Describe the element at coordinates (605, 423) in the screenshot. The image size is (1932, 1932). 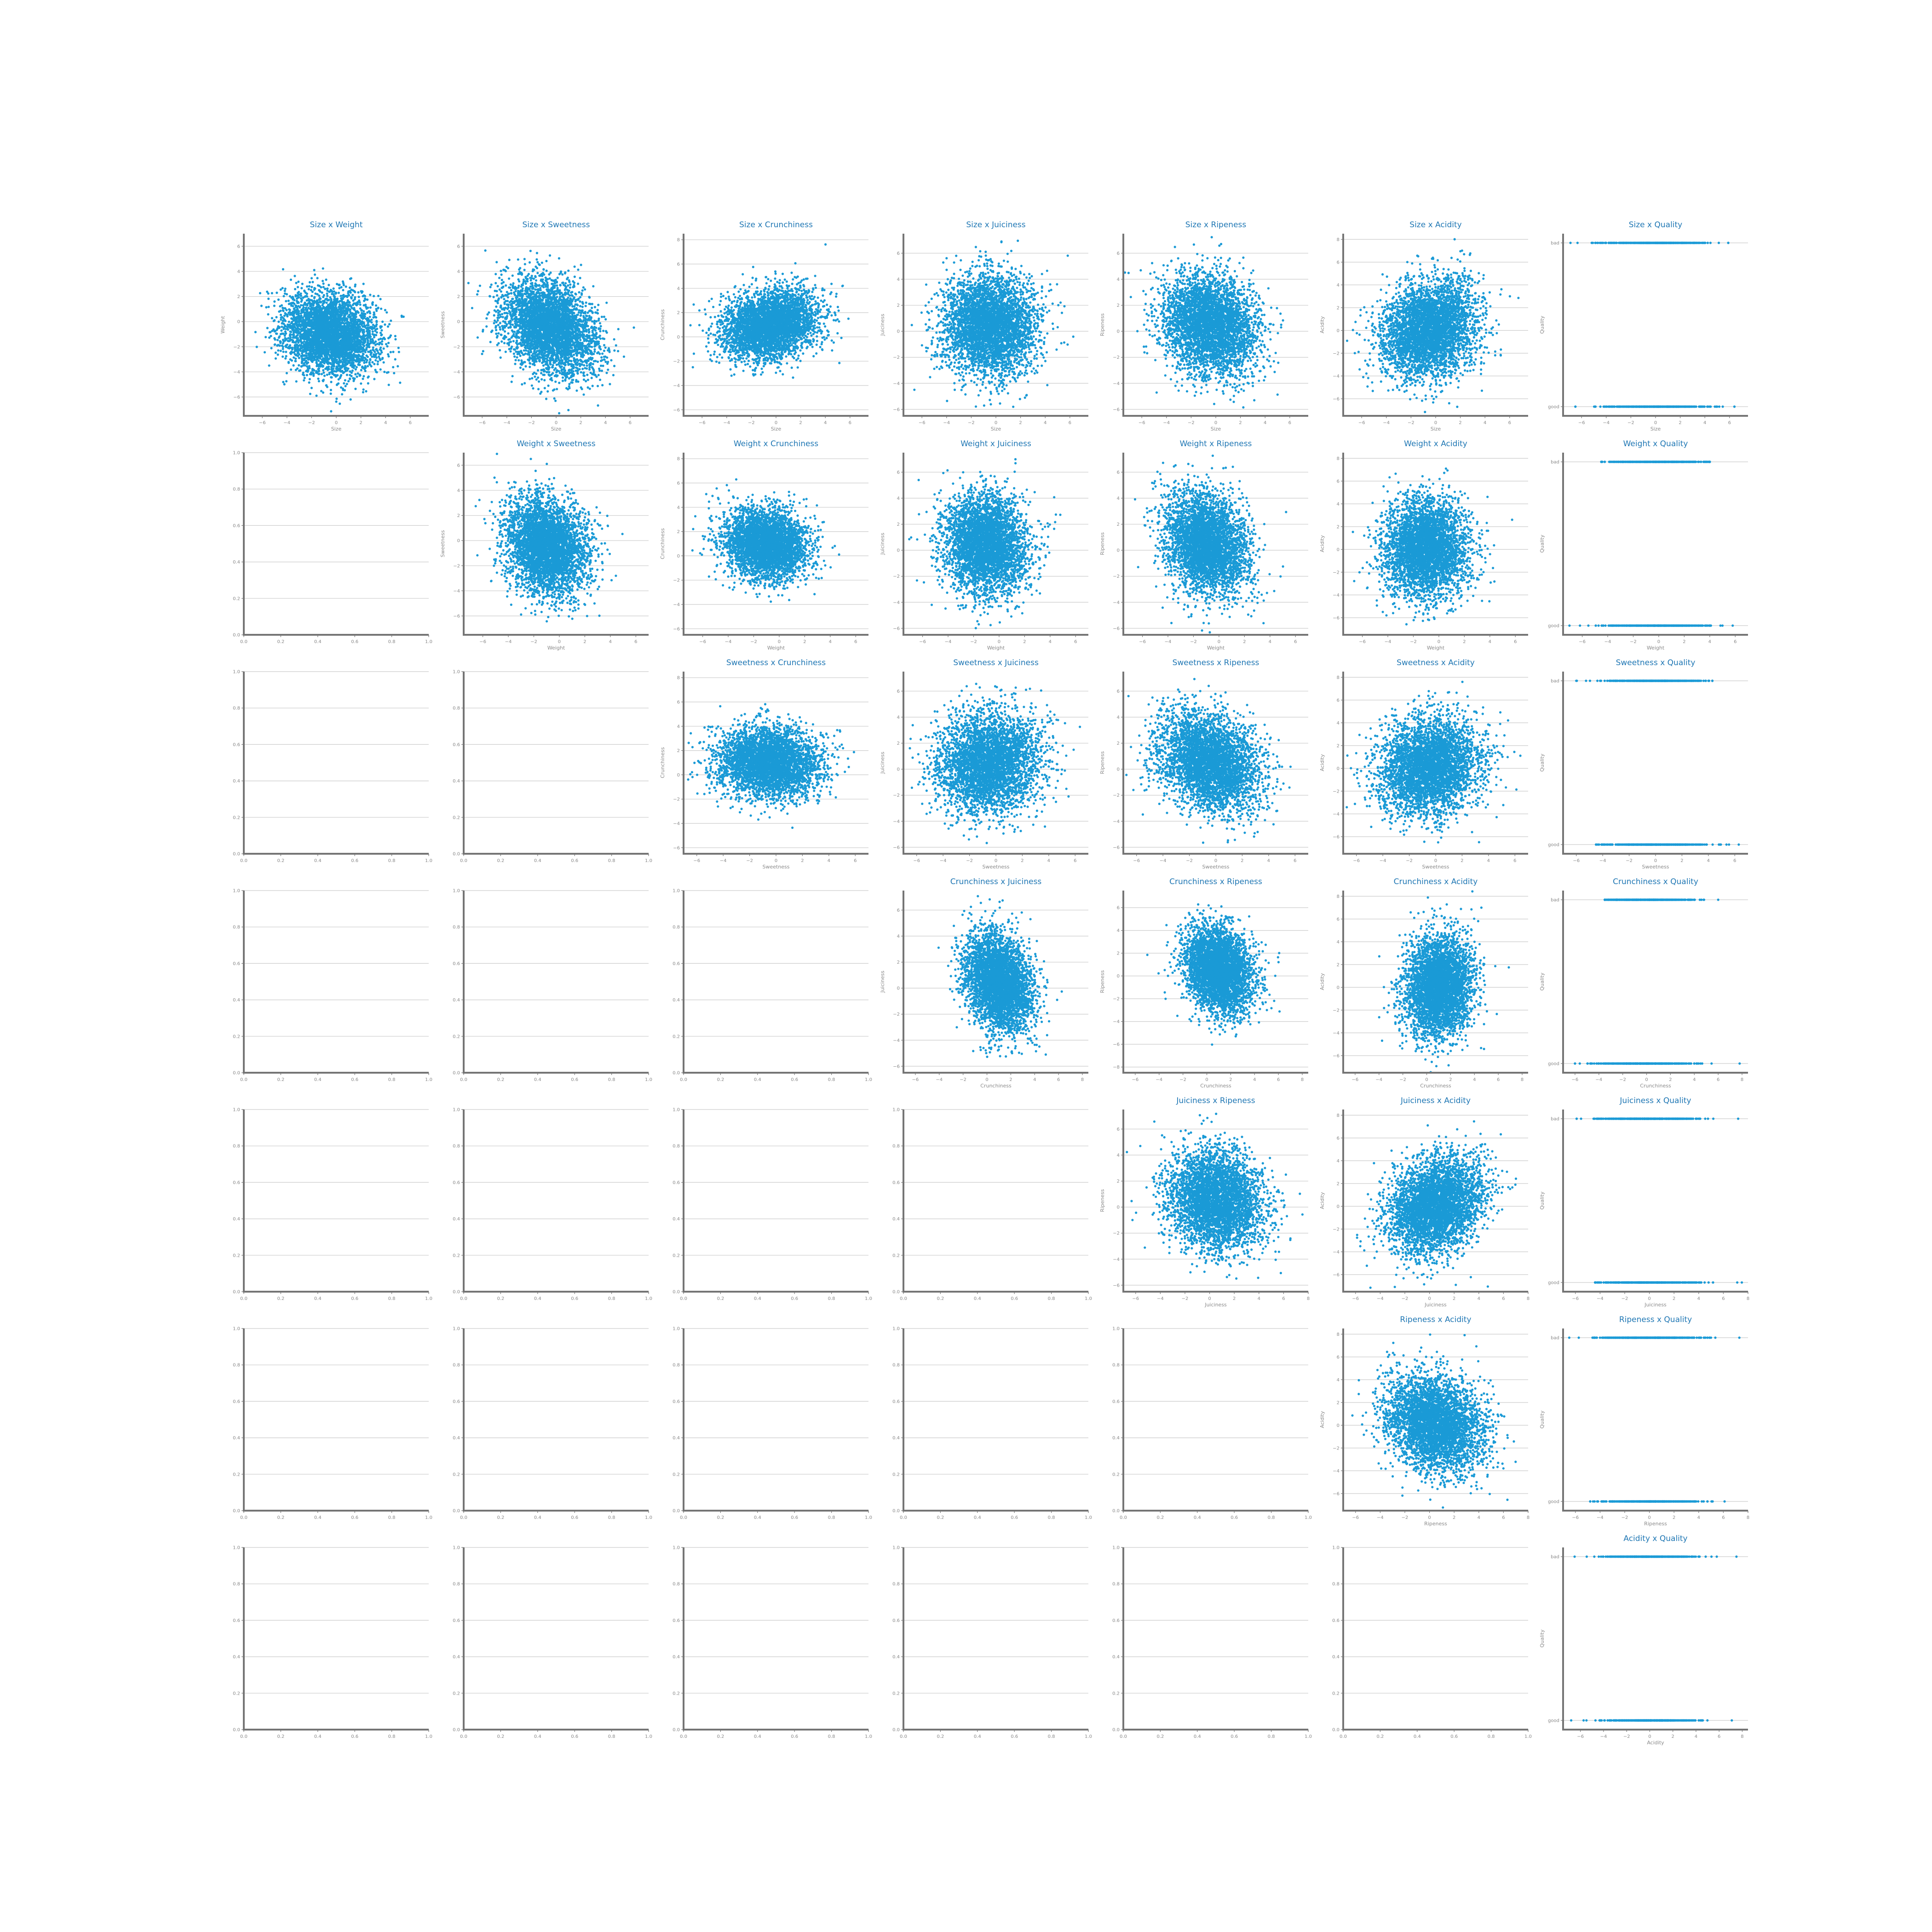
I see `x-tick-label: 4` at that location.